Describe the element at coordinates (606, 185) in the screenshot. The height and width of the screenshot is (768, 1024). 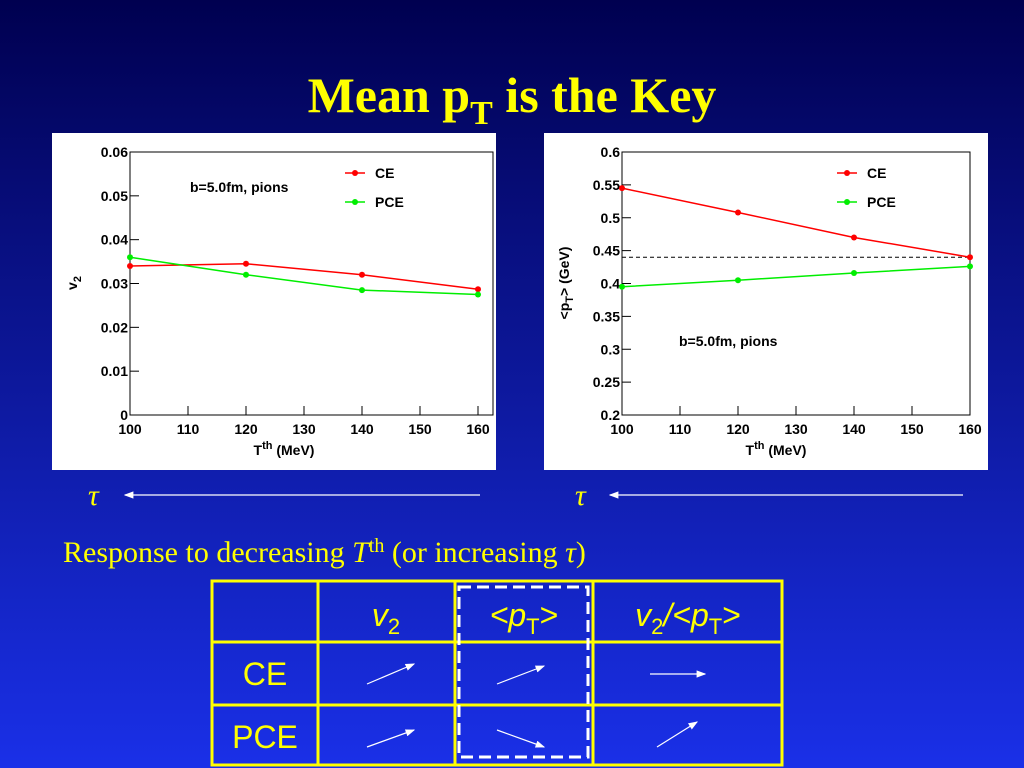
I see `y-tick-label: 0.55` at that location.